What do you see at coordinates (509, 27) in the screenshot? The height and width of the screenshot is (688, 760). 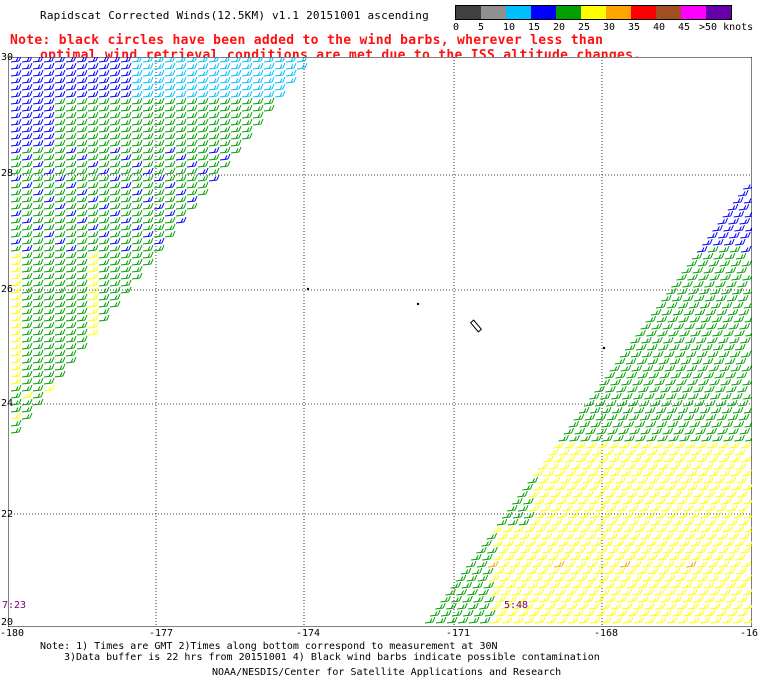 I see `scale-label: 10` at bounding box center [509, 27].